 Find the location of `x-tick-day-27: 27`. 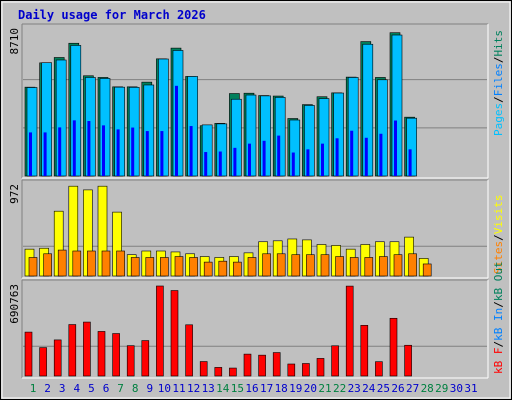

x-tick-day-27: 27 is located at coordinates (412, 388).